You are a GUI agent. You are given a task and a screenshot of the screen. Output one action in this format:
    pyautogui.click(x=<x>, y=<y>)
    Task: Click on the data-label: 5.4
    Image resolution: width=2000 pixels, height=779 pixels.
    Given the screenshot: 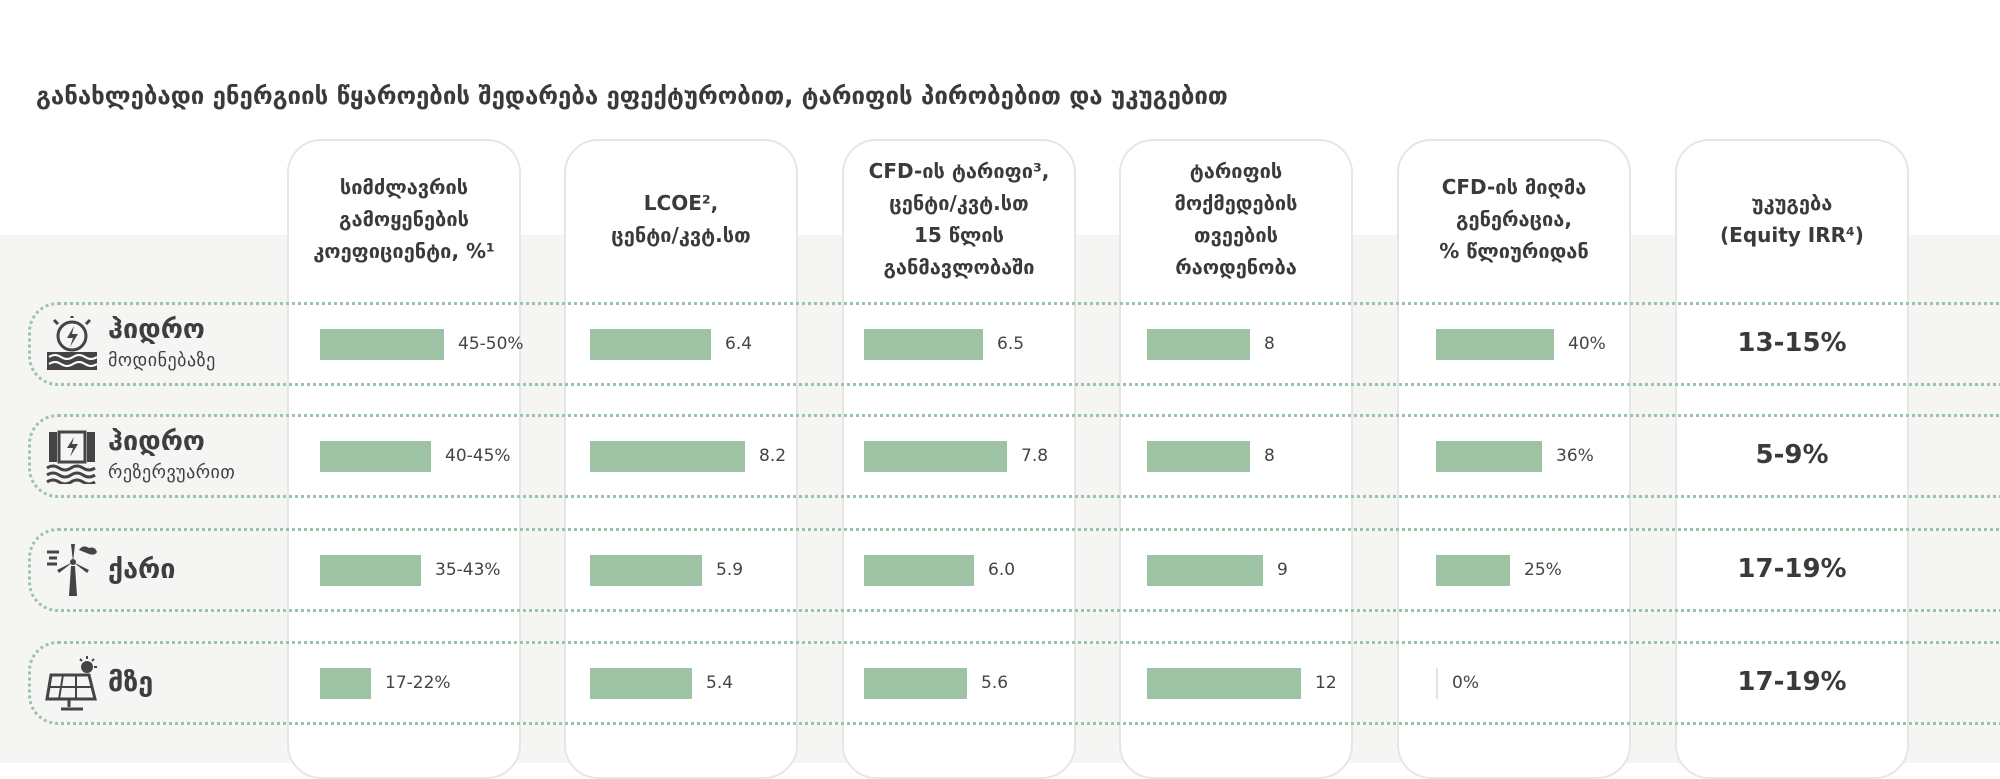 What is the action you would take?
    pyautogui.click(x=720, y=683)
    